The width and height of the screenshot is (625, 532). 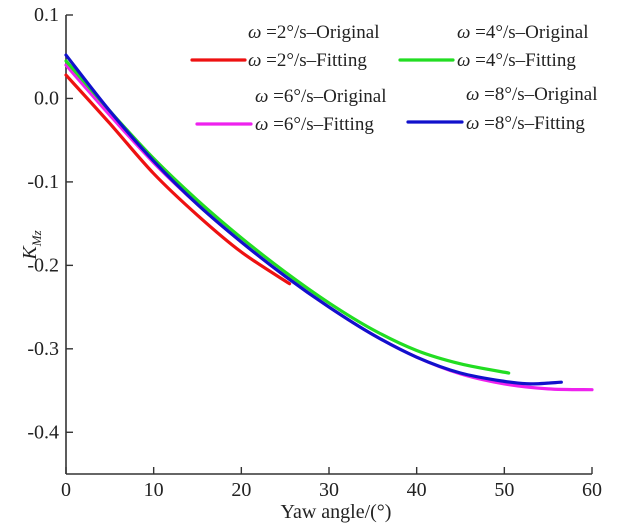 What do you see at coordinates (30, 253) in the screenshot?
I see `y-axis-label-main: K` at bounding box center [30, 253].